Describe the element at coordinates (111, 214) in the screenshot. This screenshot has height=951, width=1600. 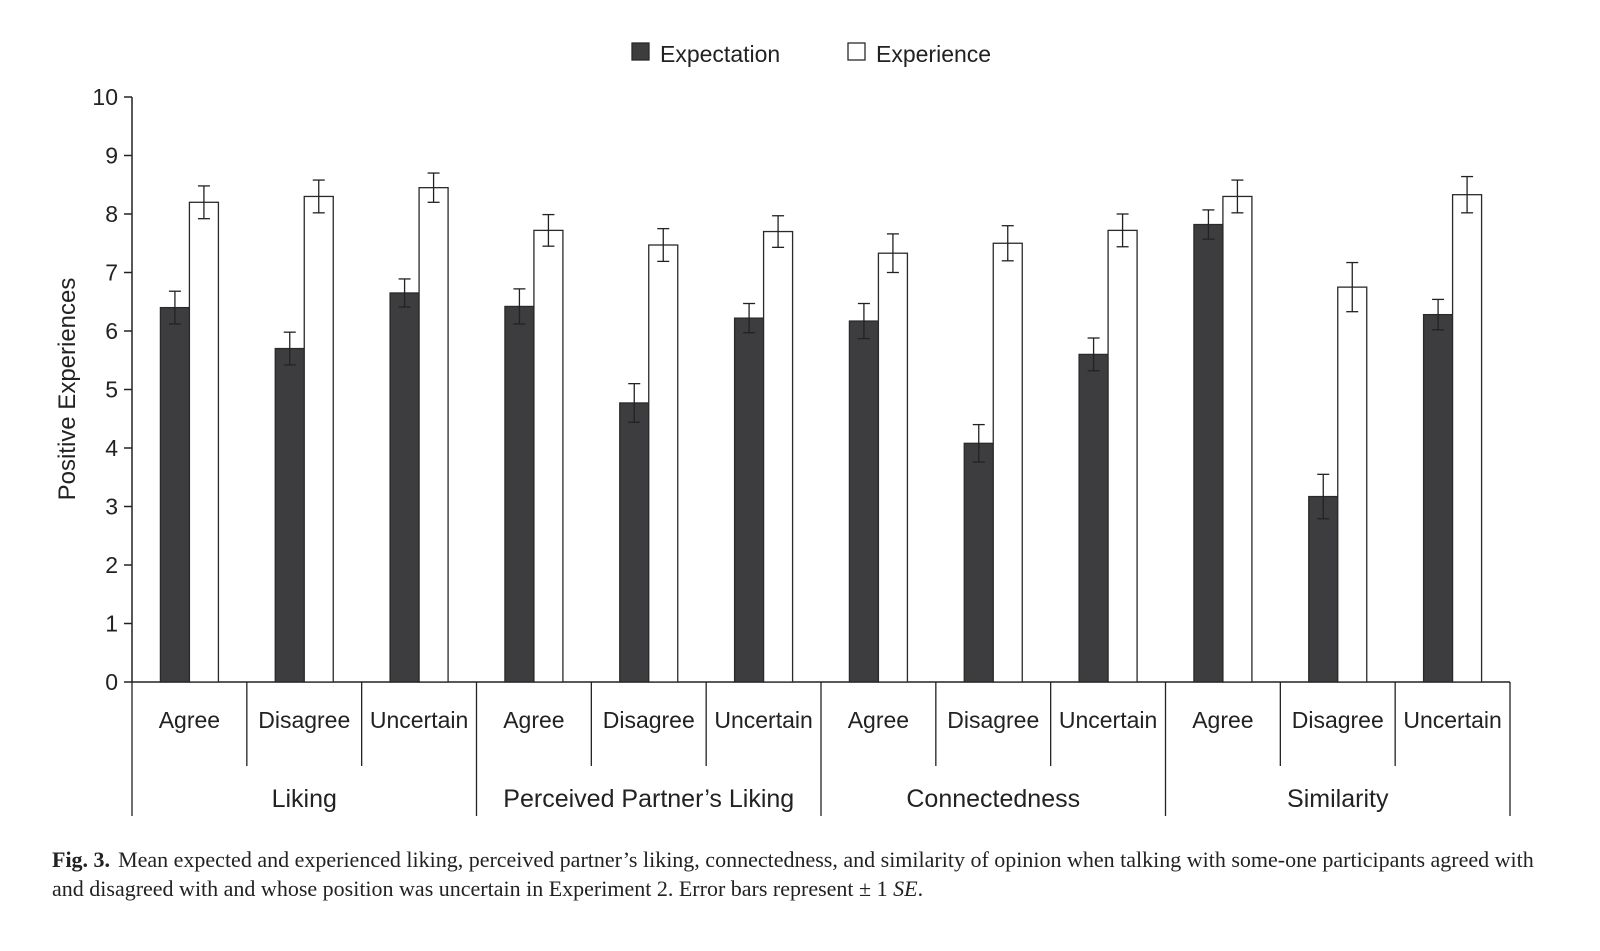
I see `y-tick-label: 8` at that location.